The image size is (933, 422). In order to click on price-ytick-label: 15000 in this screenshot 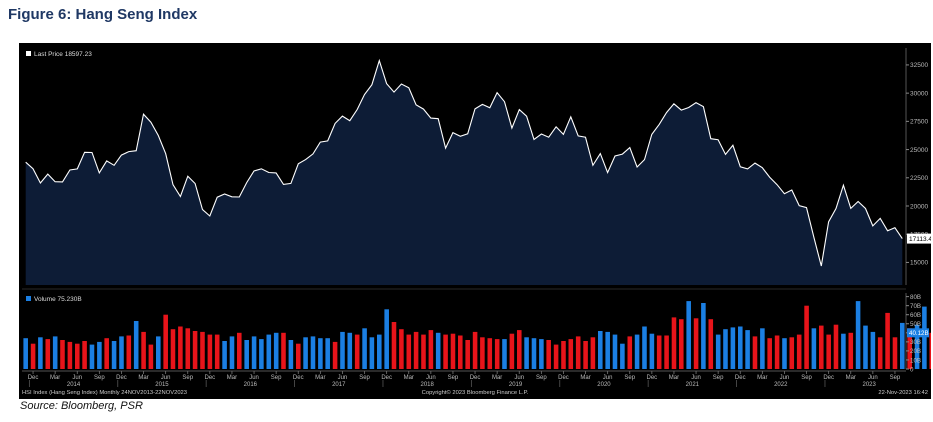, I will do `click(919, 263)`.